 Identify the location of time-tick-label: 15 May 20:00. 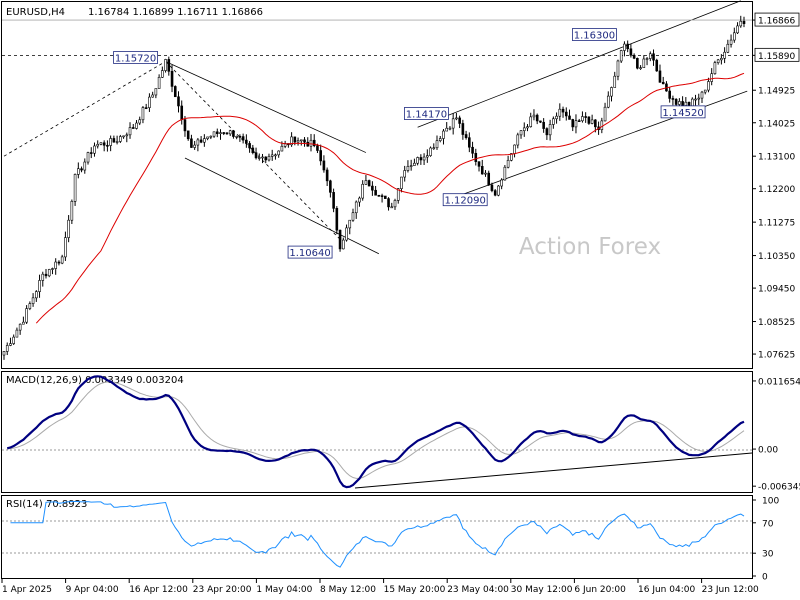
(415, 590).